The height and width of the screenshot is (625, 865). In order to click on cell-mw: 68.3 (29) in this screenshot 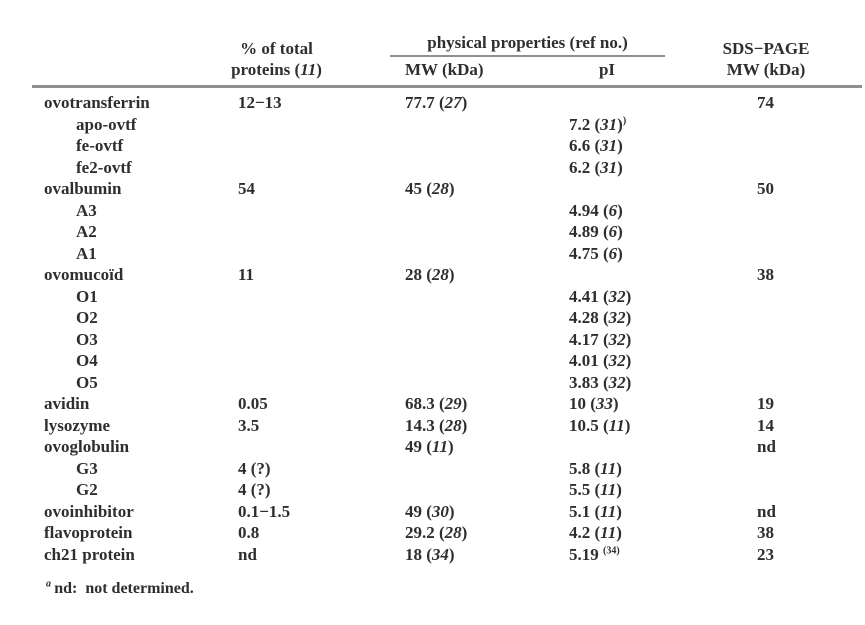, I will do `click(436, 403)`.